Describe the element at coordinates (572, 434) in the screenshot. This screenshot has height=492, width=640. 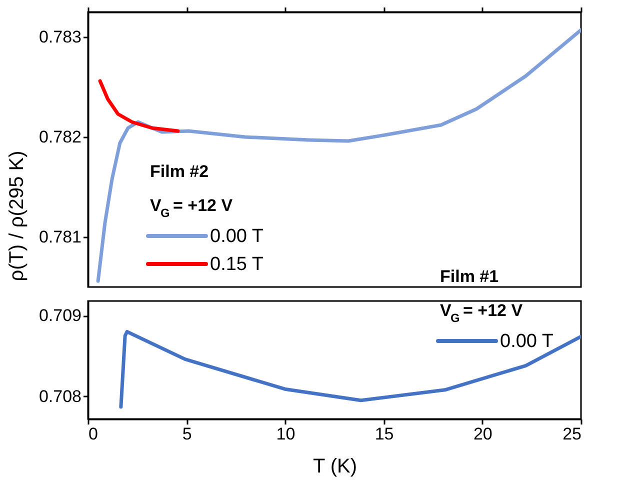
I see `x-tick-label: 25` at that location.